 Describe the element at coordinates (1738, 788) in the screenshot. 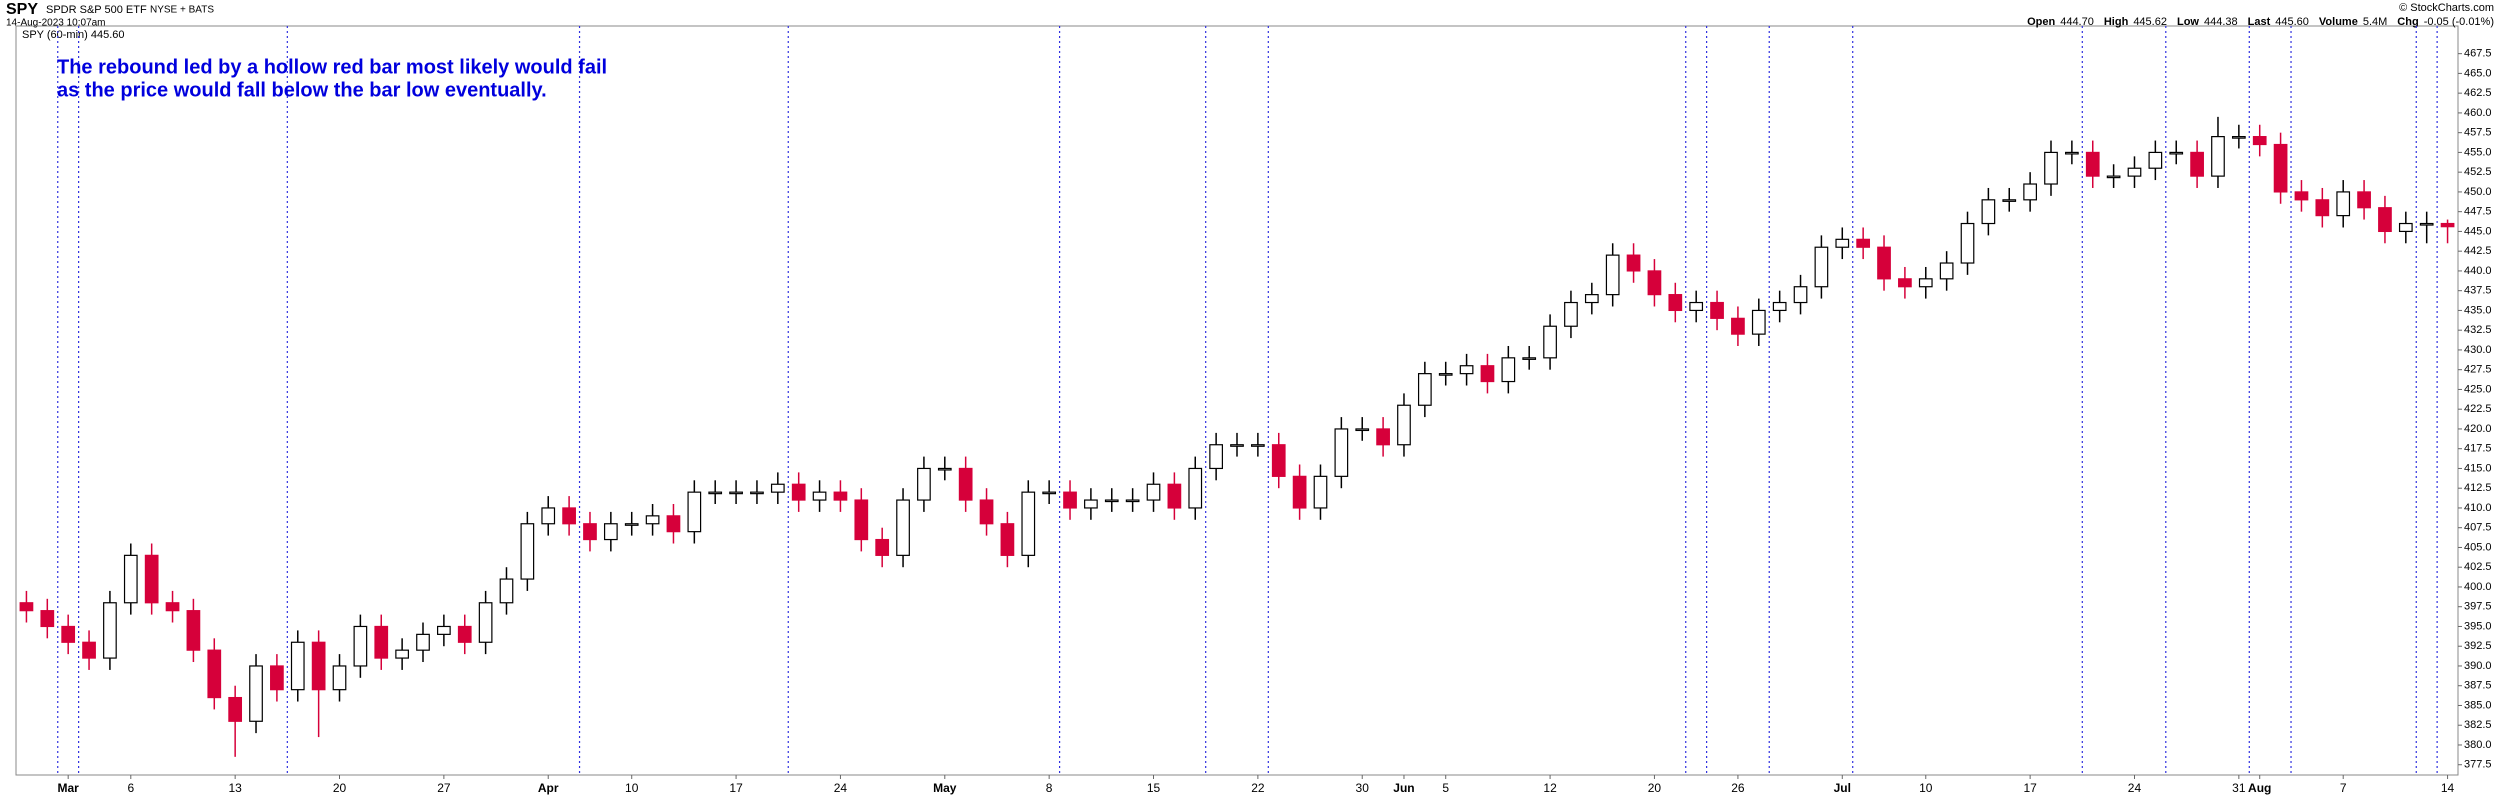

I see `x-tick-label: 26` at that location.